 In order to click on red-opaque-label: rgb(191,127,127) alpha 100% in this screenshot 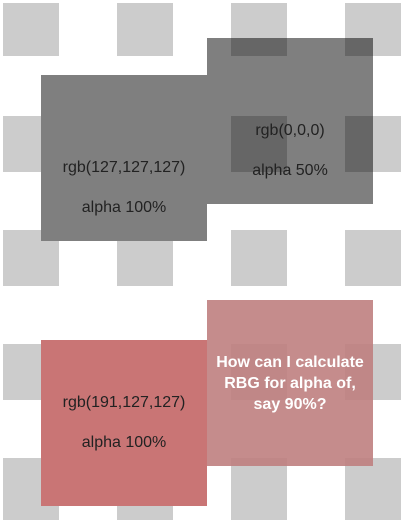, I will do `click(124, 423)`.